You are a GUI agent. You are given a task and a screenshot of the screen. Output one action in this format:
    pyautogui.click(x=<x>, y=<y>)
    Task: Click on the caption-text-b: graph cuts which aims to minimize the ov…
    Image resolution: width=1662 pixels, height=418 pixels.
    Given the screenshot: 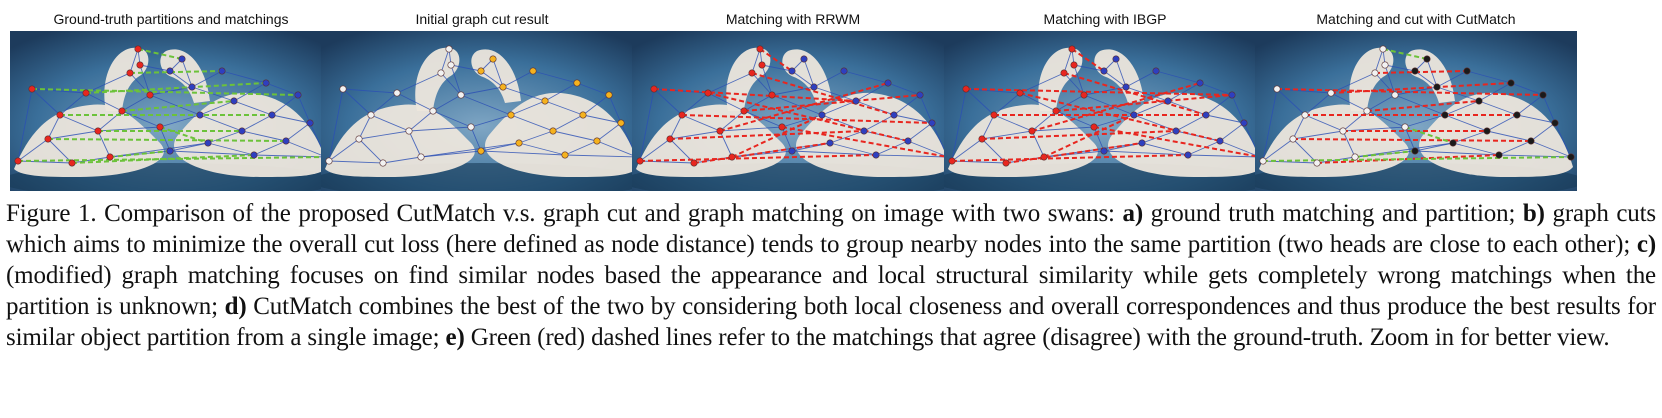 What is the action you would take?
    pyautogui.click(x=831, y=229)
    